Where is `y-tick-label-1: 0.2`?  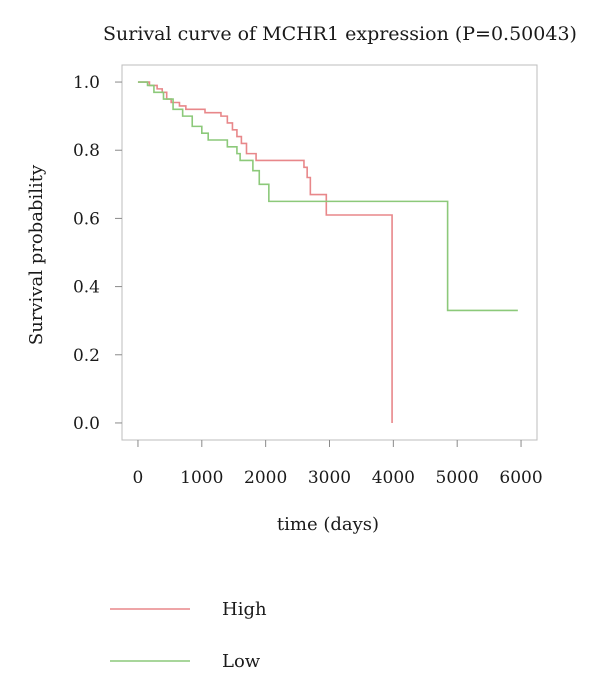 y-tick-label-1: 0.2 is located at coordinates (86, 356).